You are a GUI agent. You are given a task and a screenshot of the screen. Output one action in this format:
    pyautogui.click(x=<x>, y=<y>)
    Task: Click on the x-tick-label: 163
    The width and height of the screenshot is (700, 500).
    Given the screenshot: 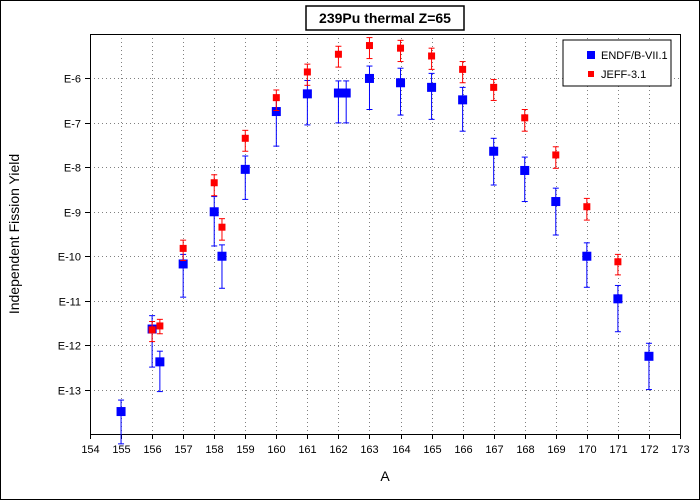 What is the action you would take?
    pyautogui.click(x=369, y=450)
    